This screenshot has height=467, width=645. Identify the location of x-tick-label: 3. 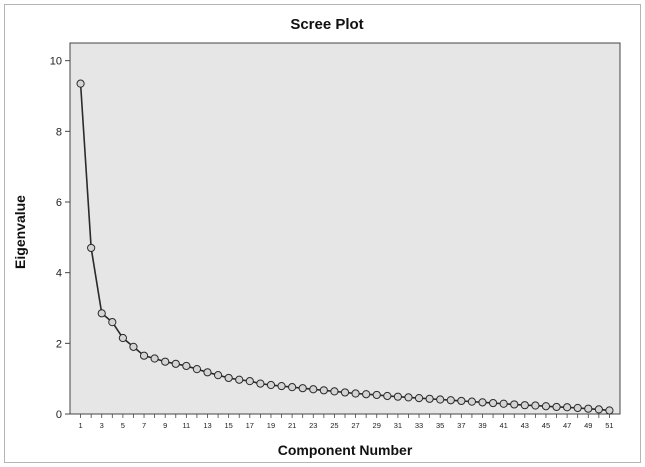
(102, 425).